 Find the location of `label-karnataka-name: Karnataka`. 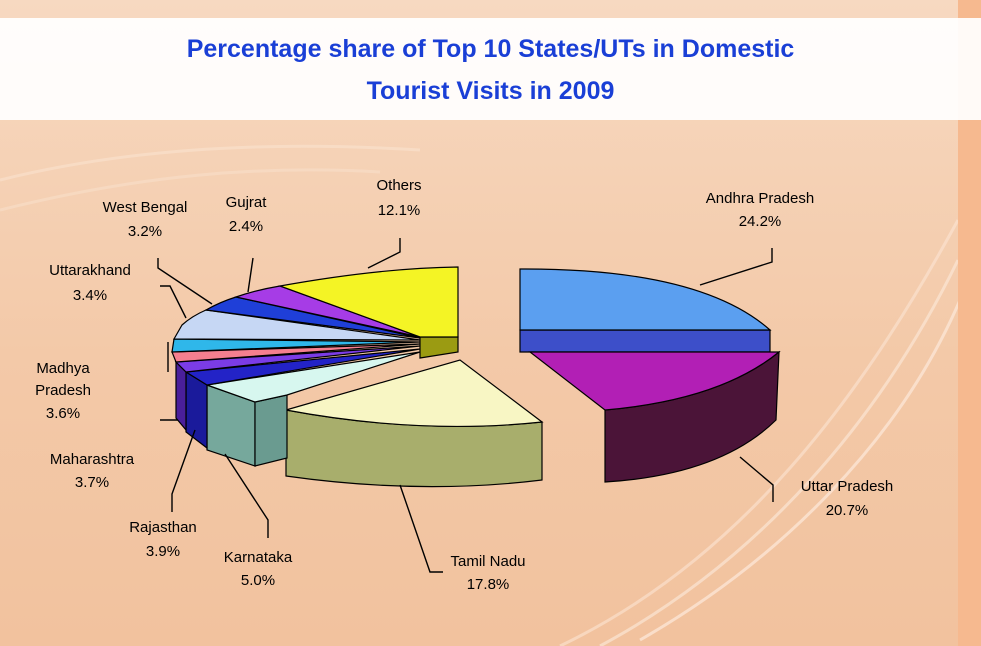

label-karnataka-name: Karnataka is located at coordinates (258, 557).